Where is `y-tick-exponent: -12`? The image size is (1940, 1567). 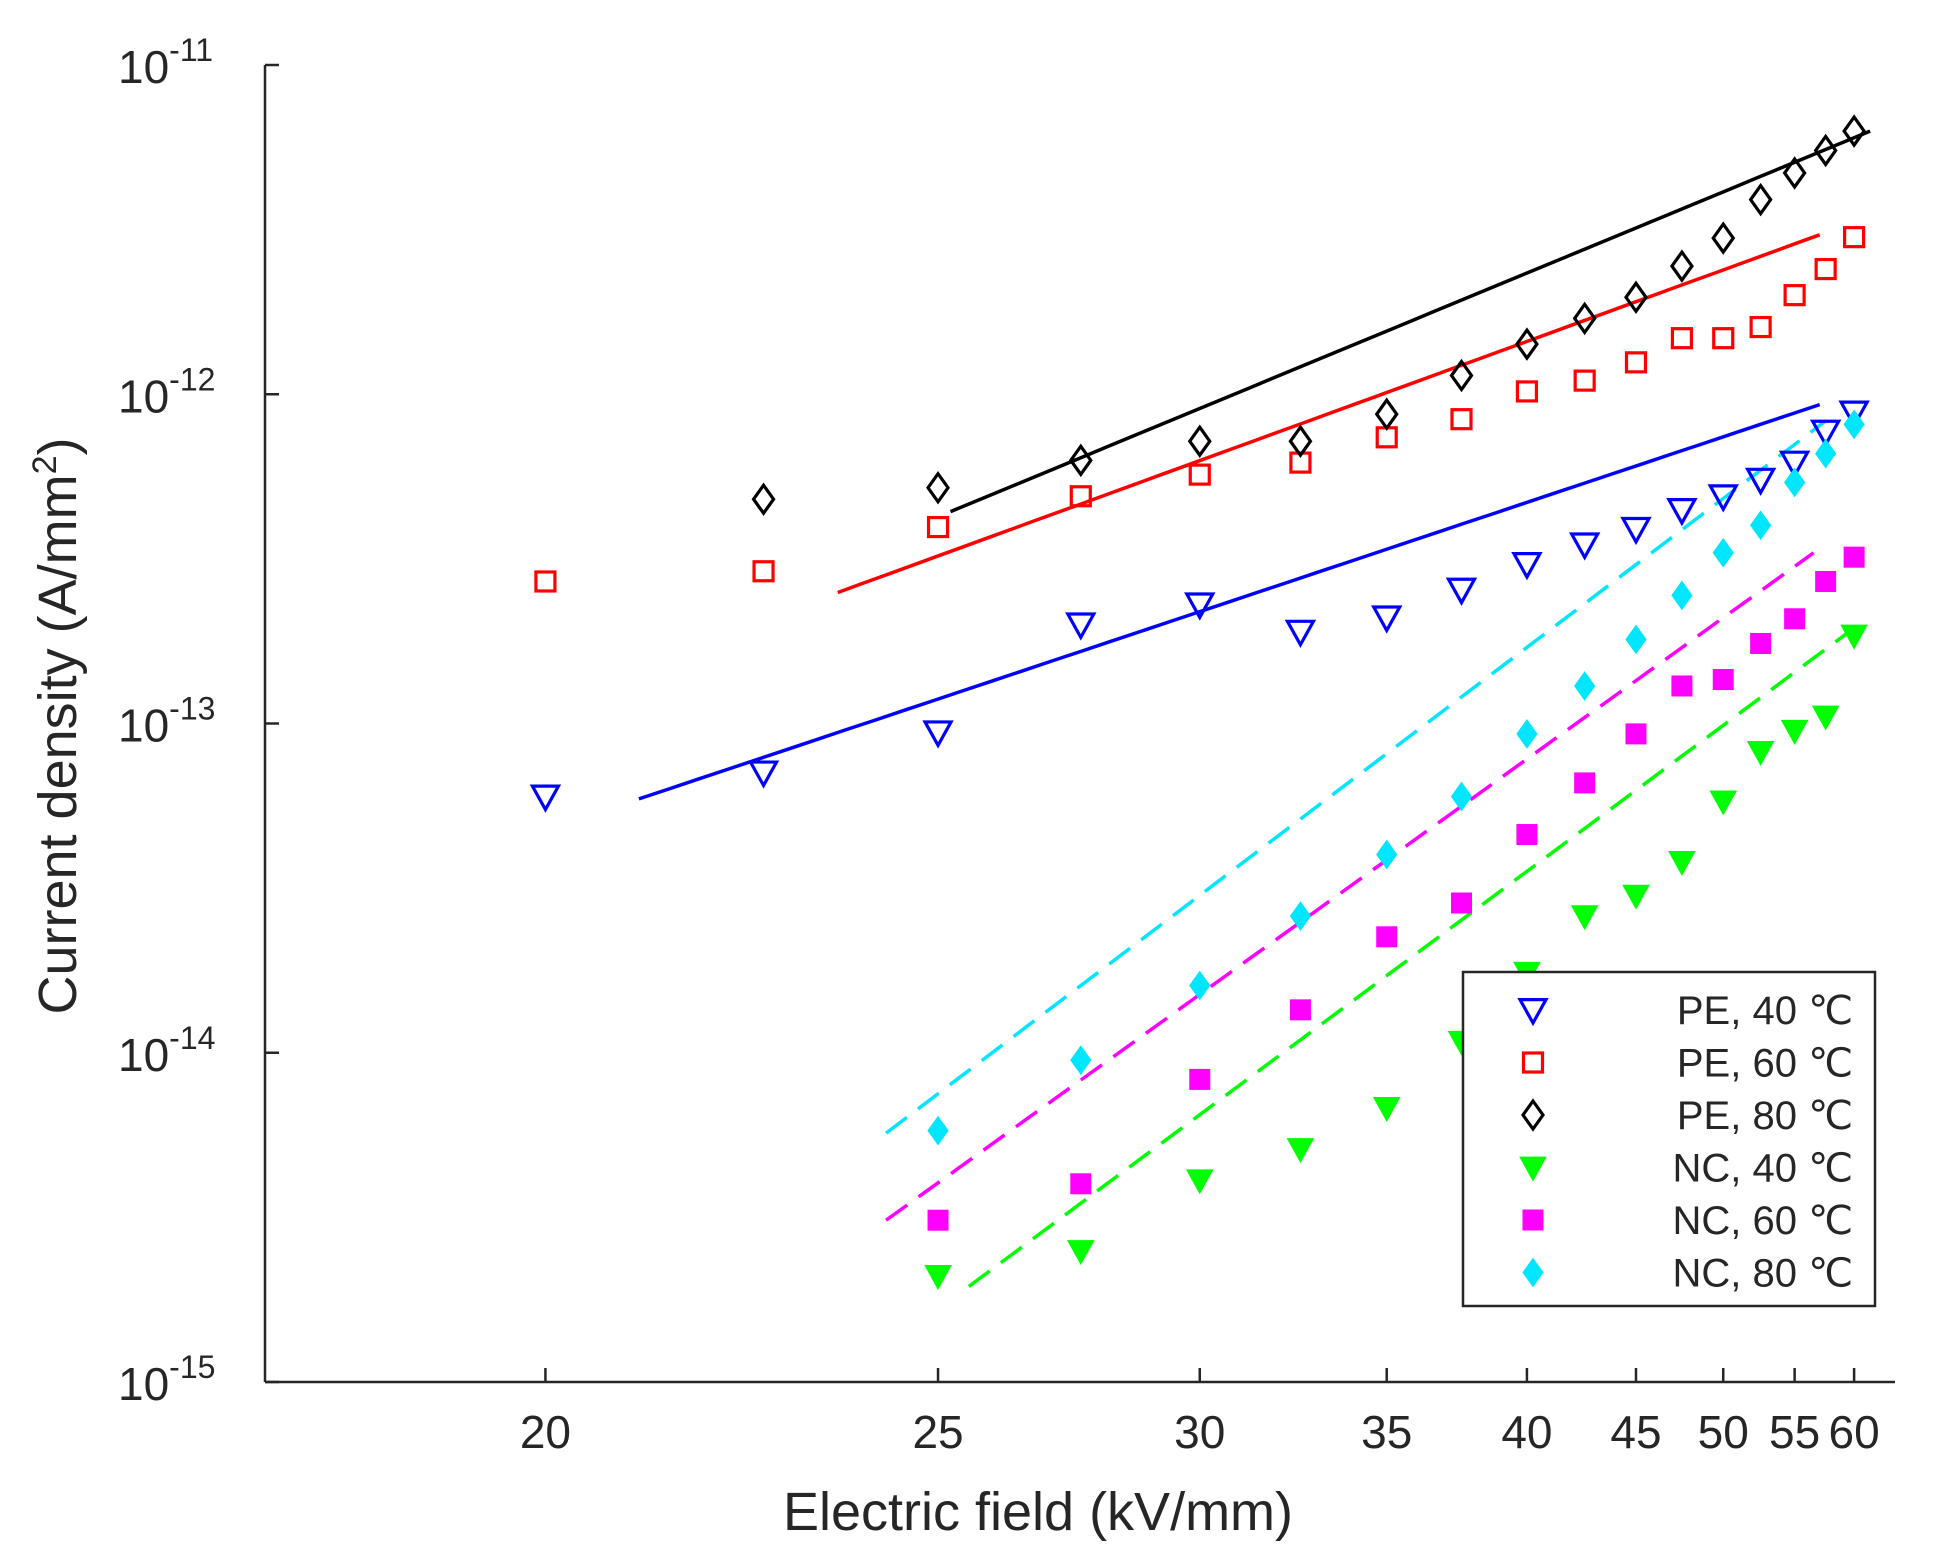
y-tick-exponent: -12 is located at coordinates (192, 379).